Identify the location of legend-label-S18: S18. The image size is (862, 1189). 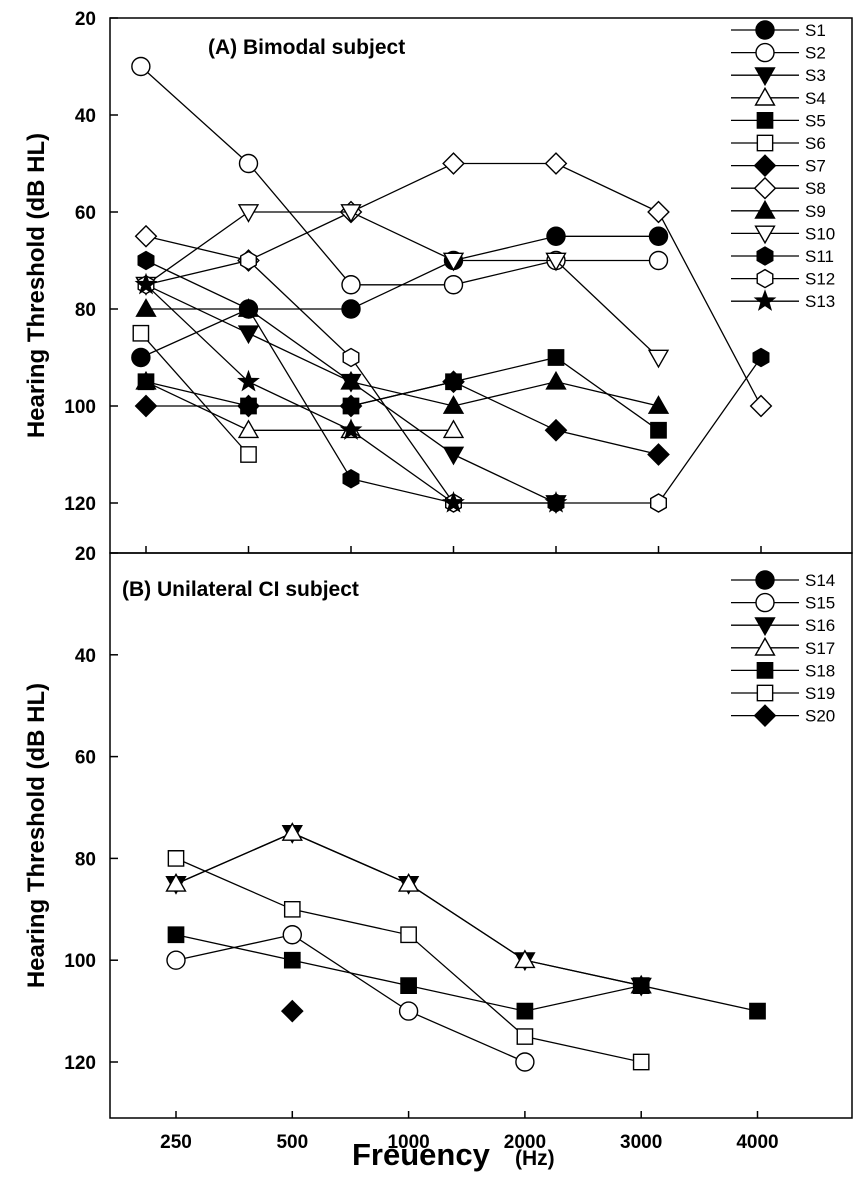
(820, 670).